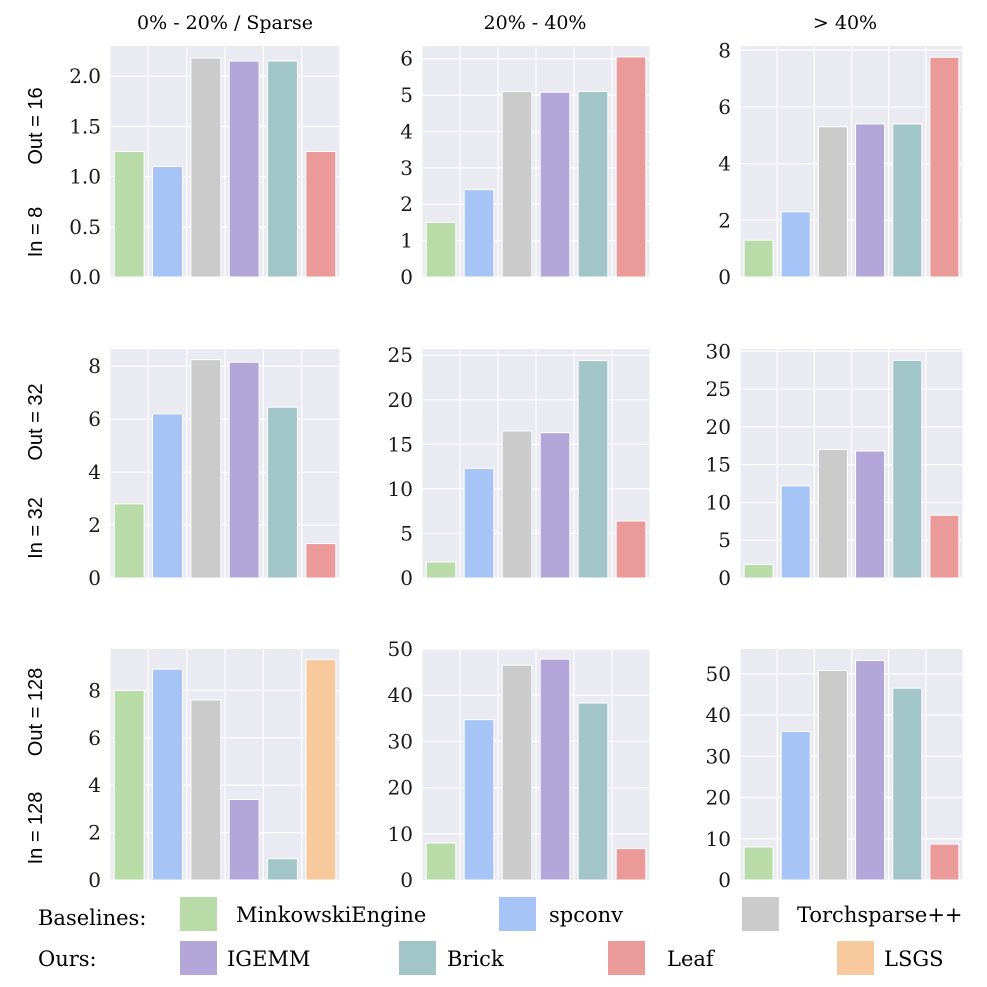 This screenshot has width=987, height=987. What do you see at coordinates (400, 741) in the screenshot?
I see `y-tick-label: 30` at bounding box center [400, 741].